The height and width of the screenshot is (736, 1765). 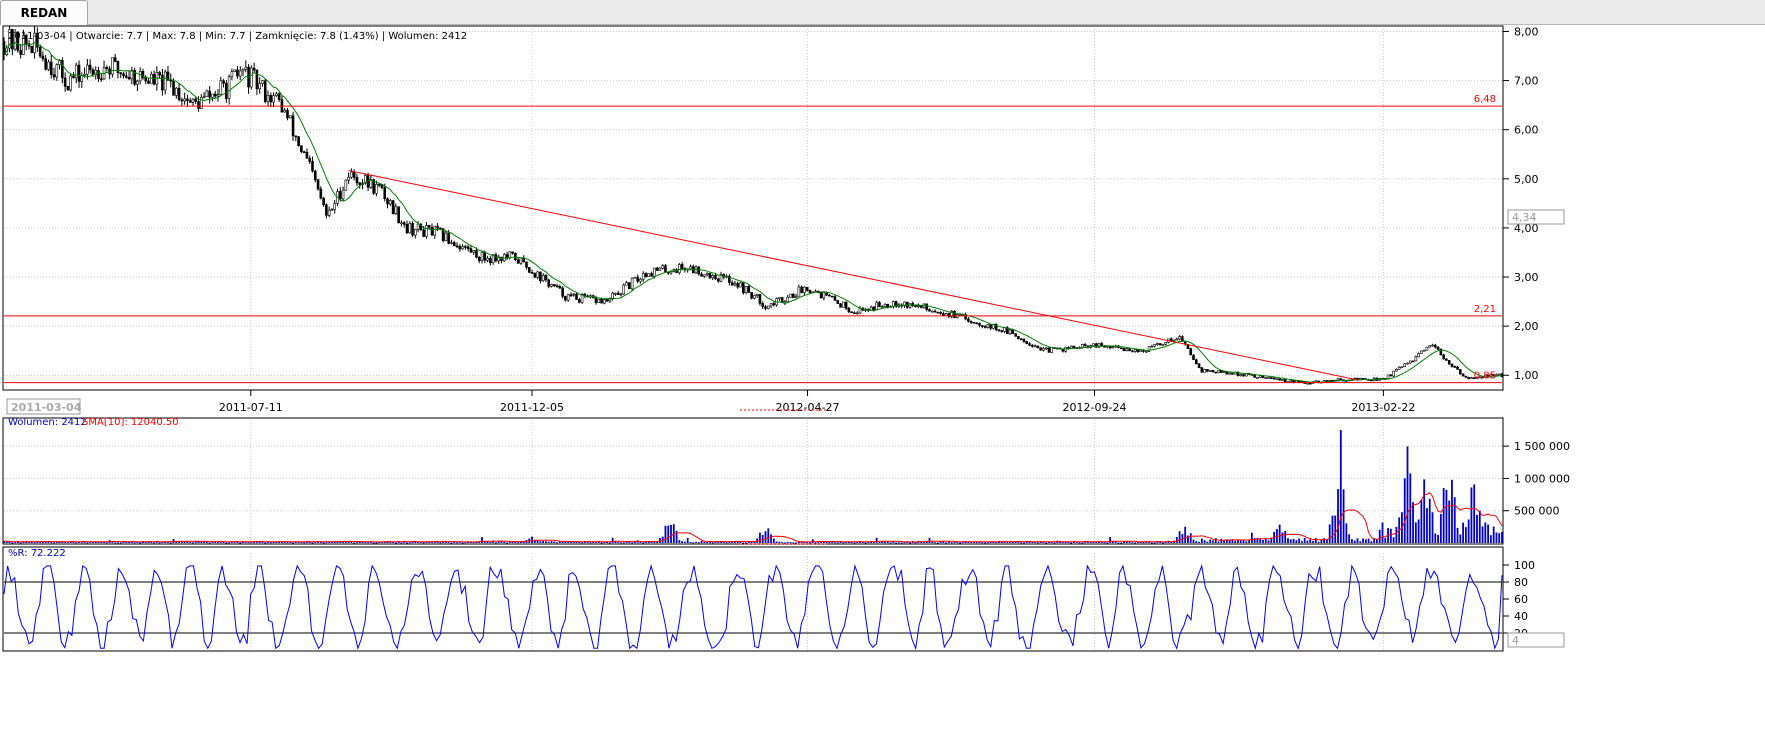 I want to click on tab-redan: REDAN, so click(x=44, y=12).